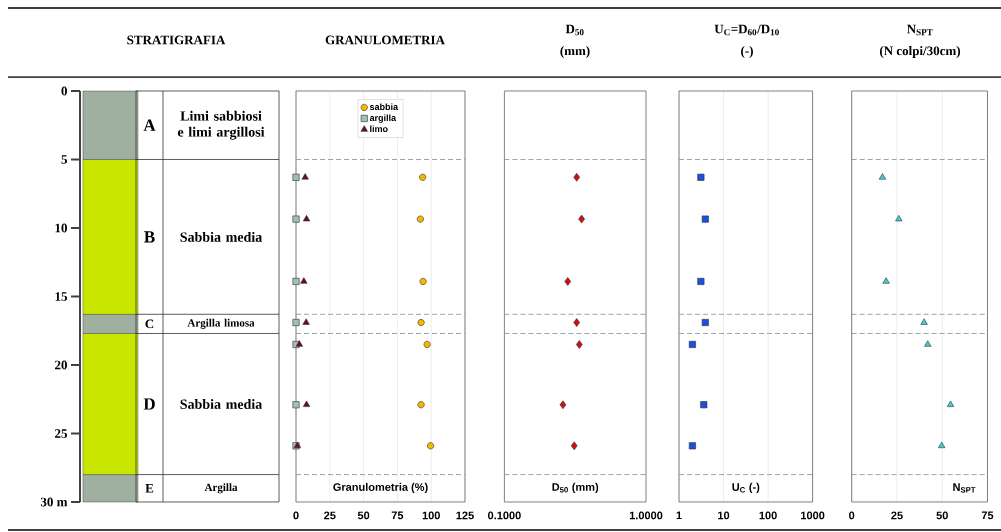  I want to click on chart-subtitle: (N colpi/30cm), so click(920, 52).